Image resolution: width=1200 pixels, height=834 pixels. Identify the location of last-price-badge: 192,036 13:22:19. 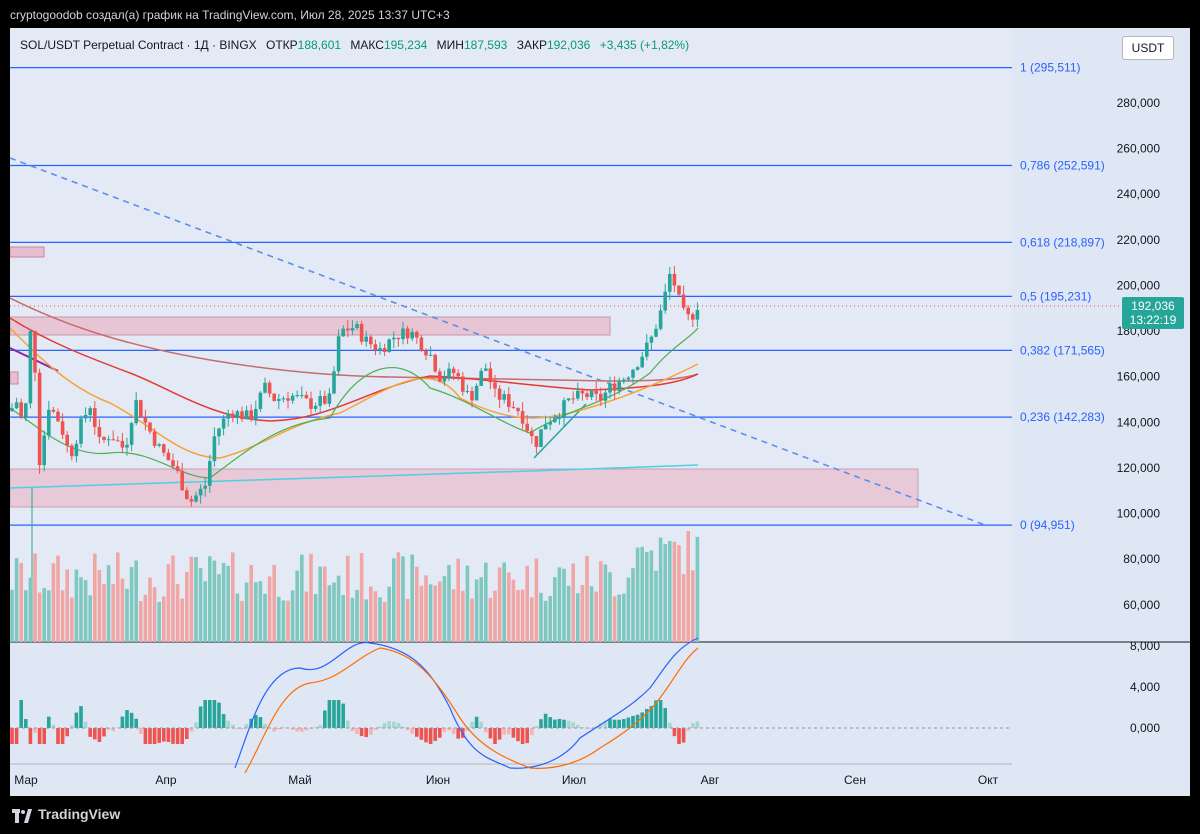
(597, 313).